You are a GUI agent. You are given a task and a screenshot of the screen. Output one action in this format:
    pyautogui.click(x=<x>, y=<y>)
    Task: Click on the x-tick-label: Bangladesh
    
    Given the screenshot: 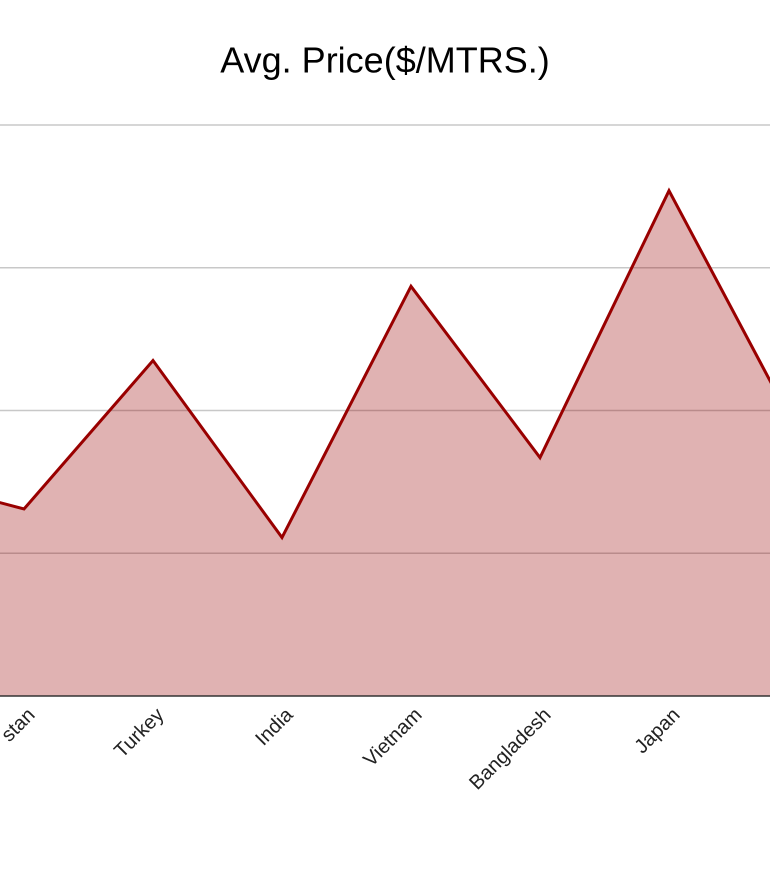 What is the action you would take?
    pyautogui.click(x=510, y=749)
    